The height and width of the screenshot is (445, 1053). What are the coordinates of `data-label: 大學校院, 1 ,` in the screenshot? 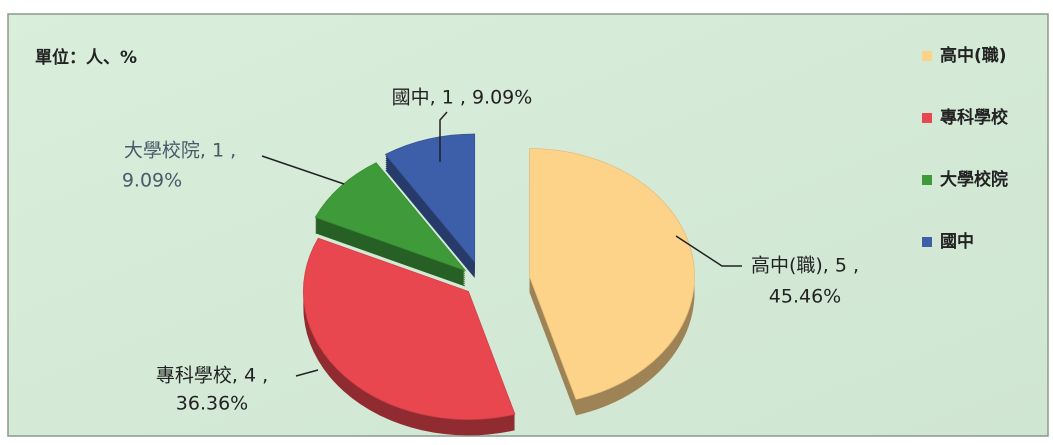 It's located at (180, 151).